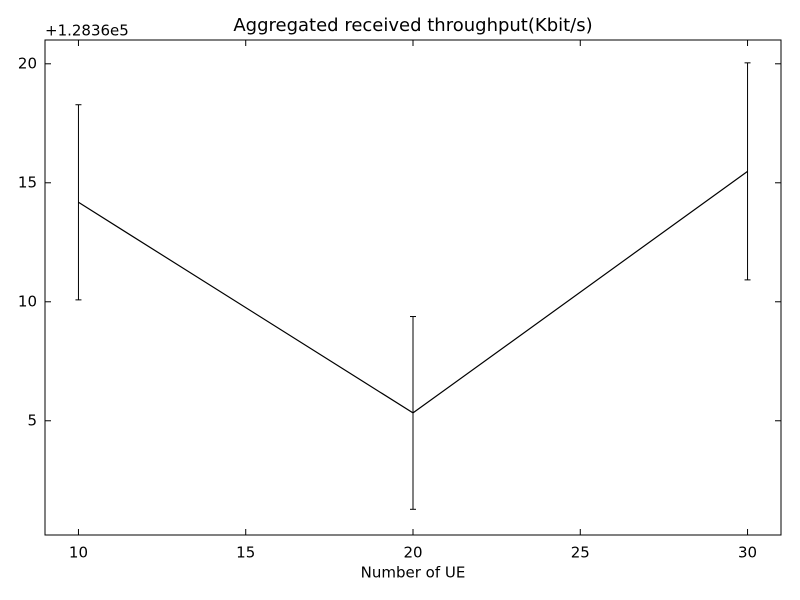 The width and height of the screenshot is (800, 600). I want to click on x-tick-label: 15, so click(245, 553).